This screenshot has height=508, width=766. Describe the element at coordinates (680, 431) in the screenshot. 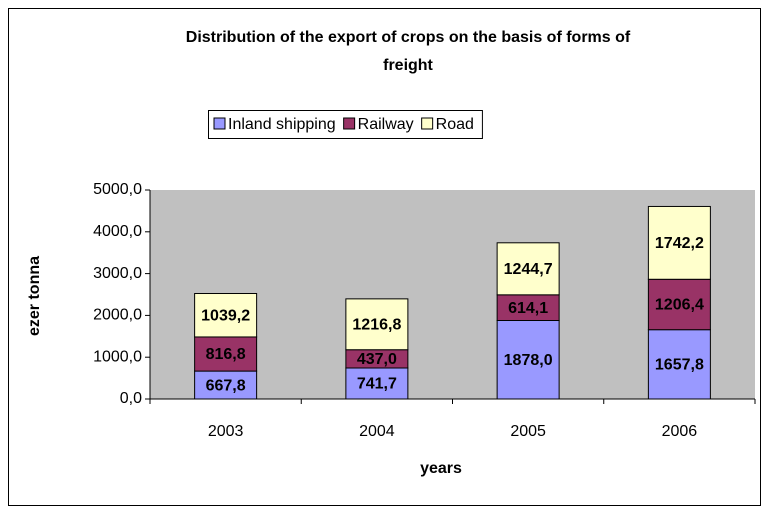

I see `x-tick-label: 2006` at that location.